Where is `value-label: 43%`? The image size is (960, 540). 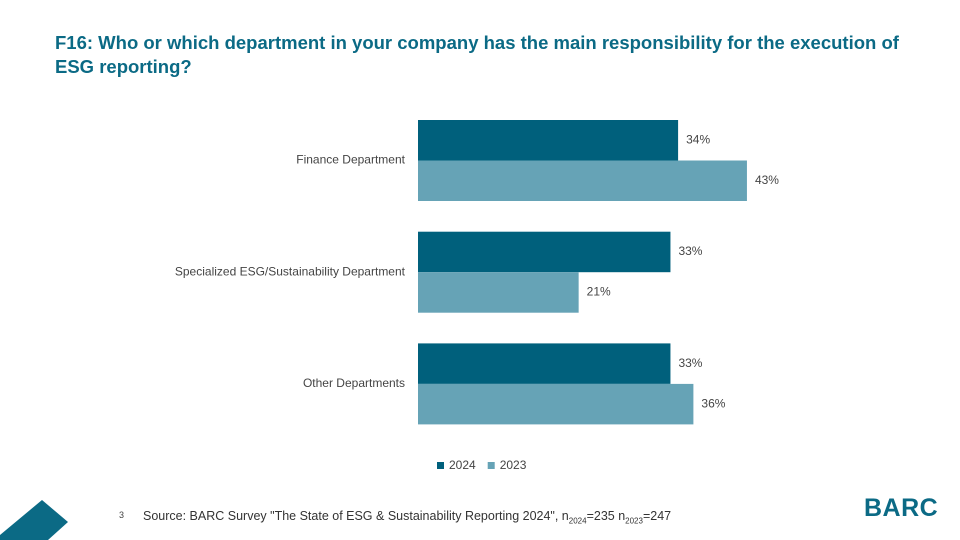
value-label: 43% is located at coordinates (767, 180).